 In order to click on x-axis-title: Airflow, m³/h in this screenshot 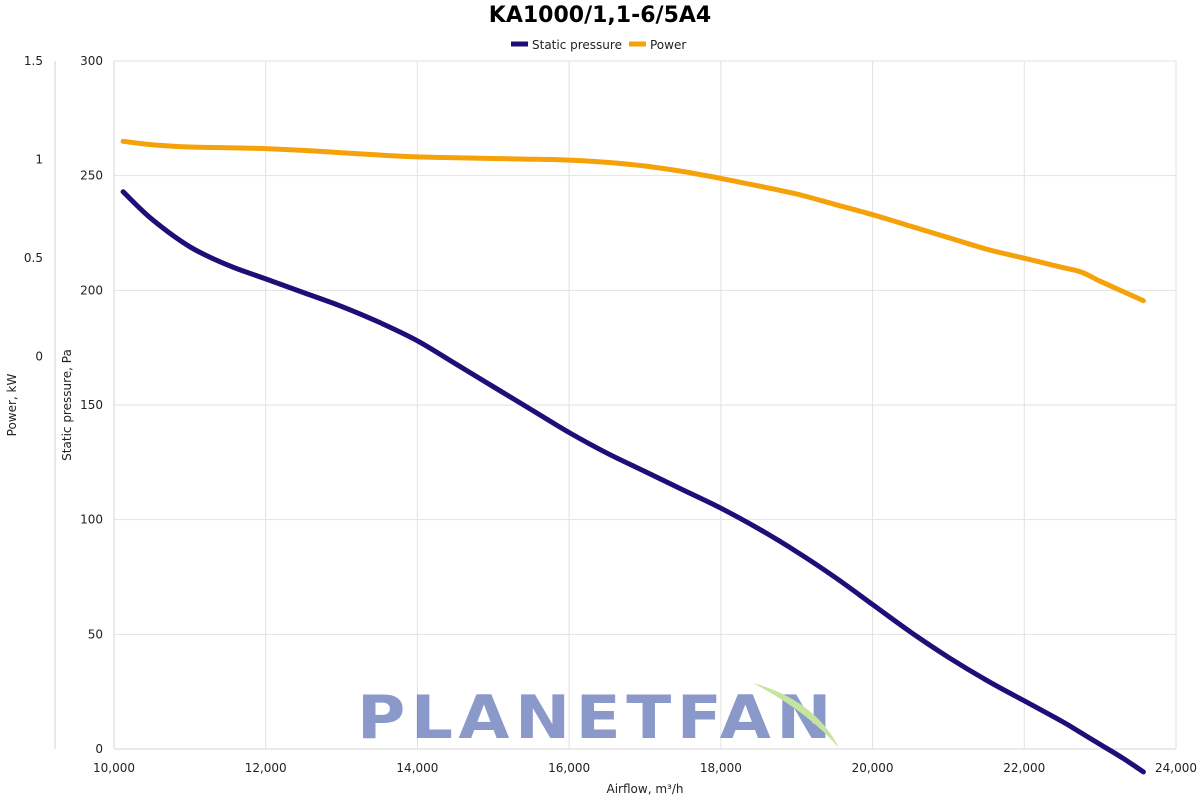, I will do `click(645, 789)`.